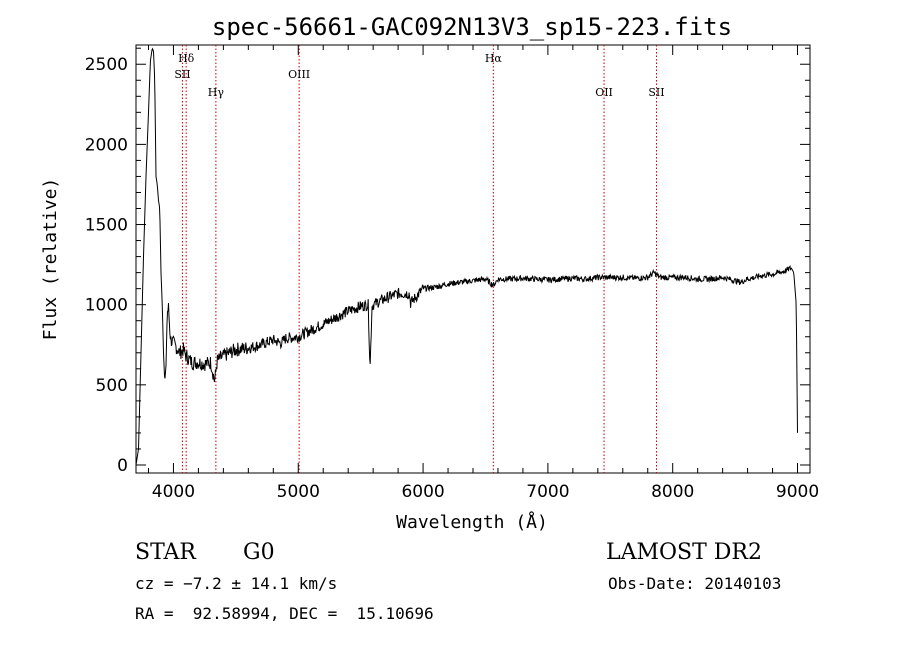 This screenshot has width=900, height=649. Describe the element at coordinates (284, 613) in the screenshot. I see `ra-dec-coordinates: RA = 92.58994, DEC = 15.10696` at that location.